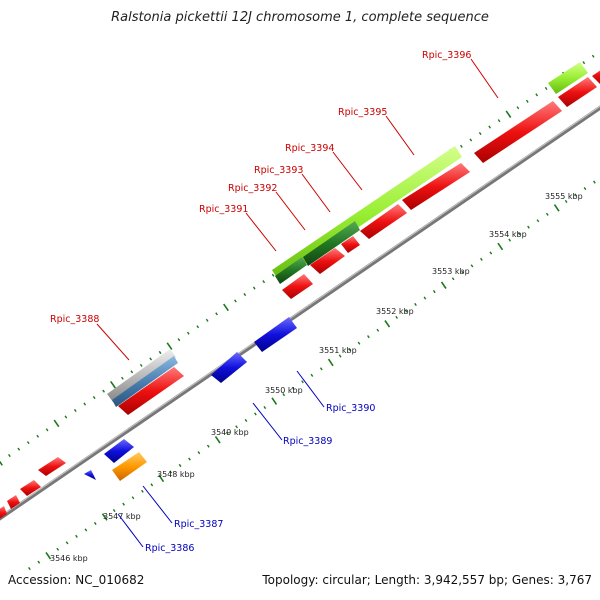 The height and width of the screenshot is (600, 600). I want to click on gene-label-rpic-3394: Rpic_3394, so click(309, 148).